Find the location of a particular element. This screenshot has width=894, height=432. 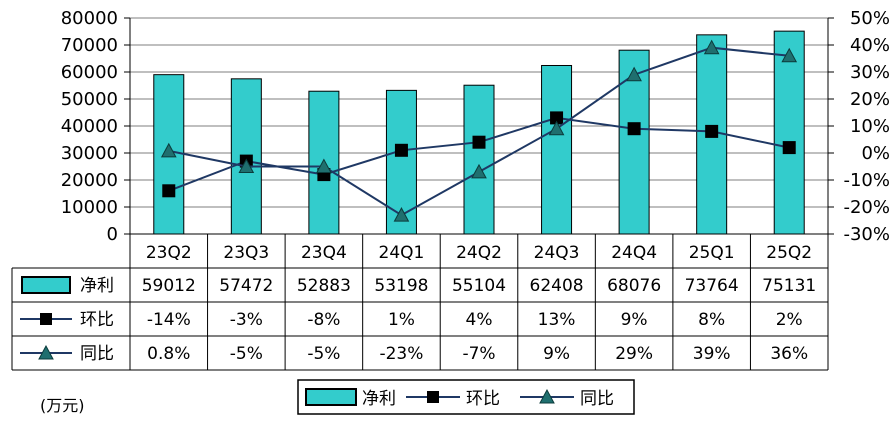

bar-24Q3 is located at coordinates (557, 149).